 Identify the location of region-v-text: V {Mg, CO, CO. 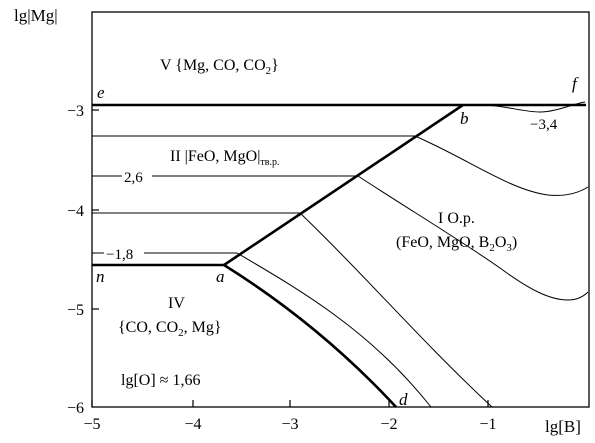
(213, 65).